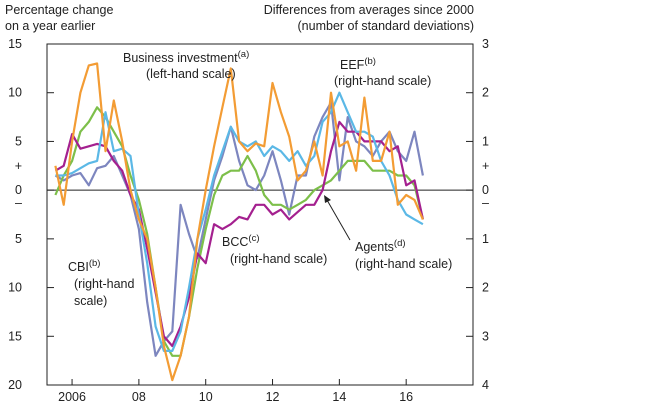 Image resolution: width=648 pixels, height=408 pixels. Describe the element at coordinates (273, 397) in the screenshot. I see `x-tick-label: 12` at that location.